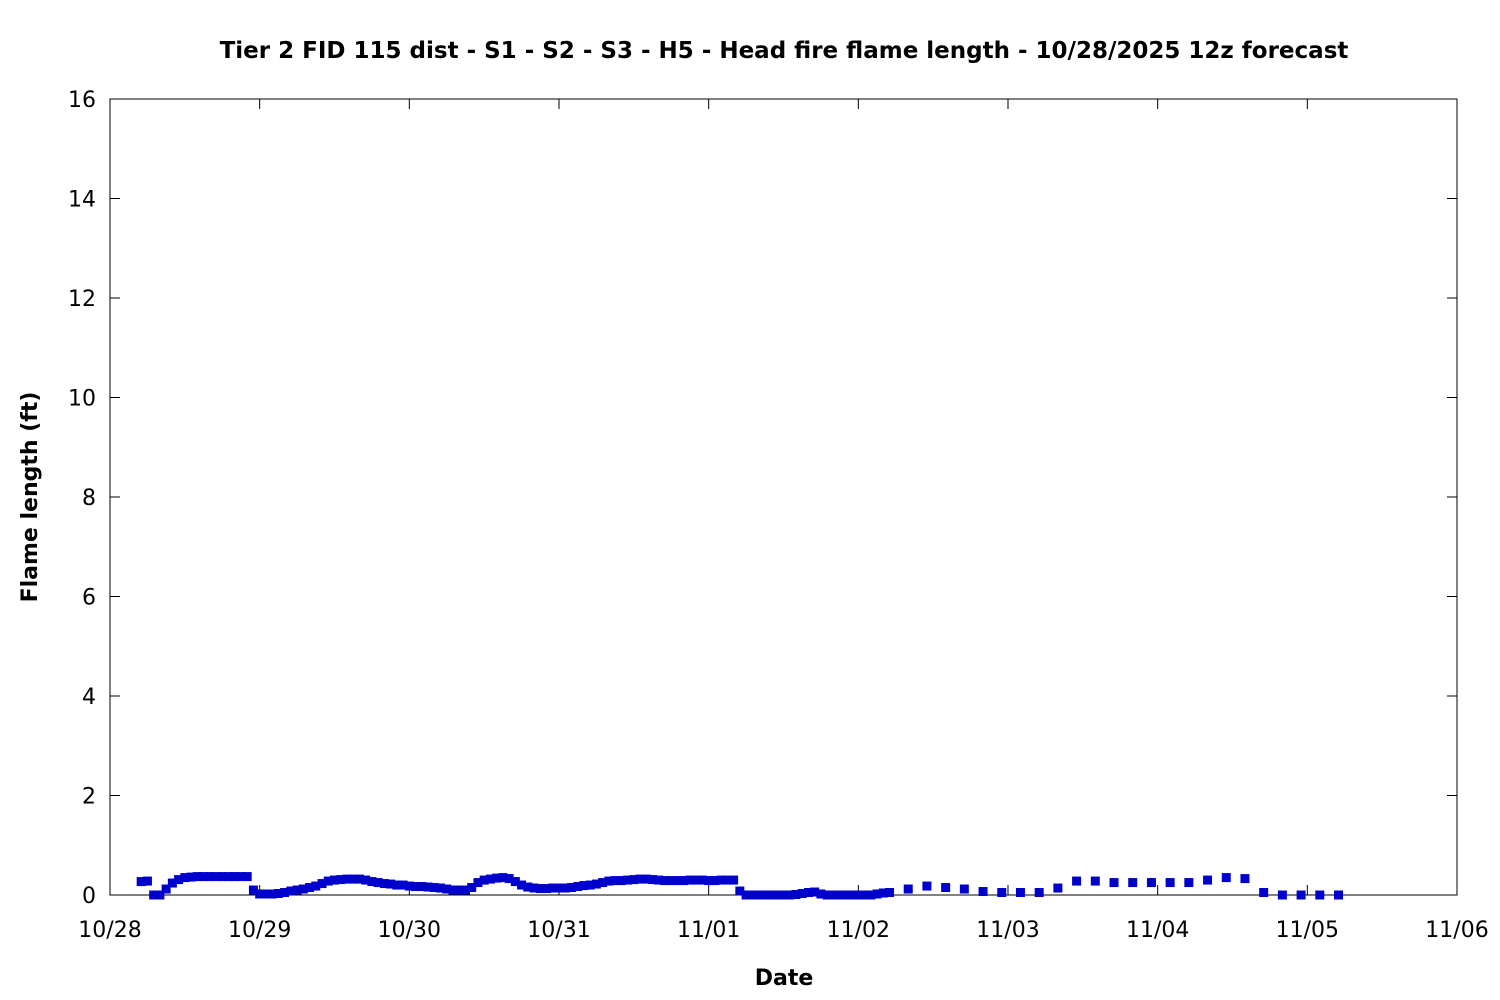 The image size is (1500, 1000). I want to click on y-tick-label: 6, so click(89, 598).